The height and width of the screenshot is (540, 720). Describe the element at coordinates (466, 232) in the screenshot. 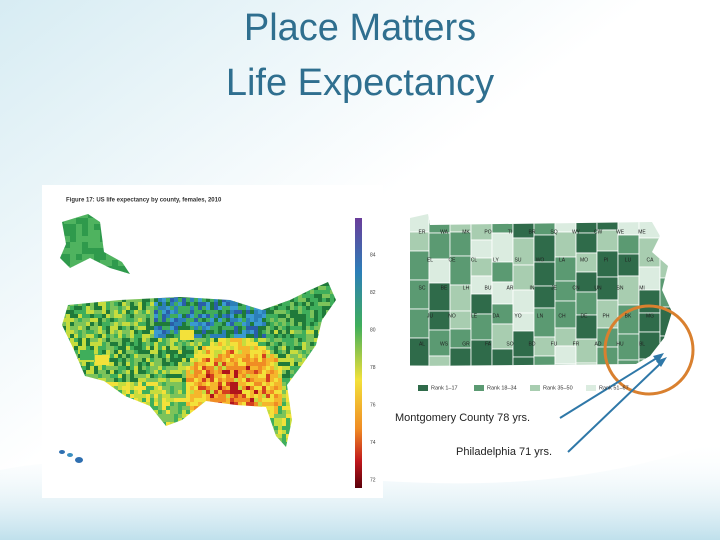

I see `county-label: MK` at that location.